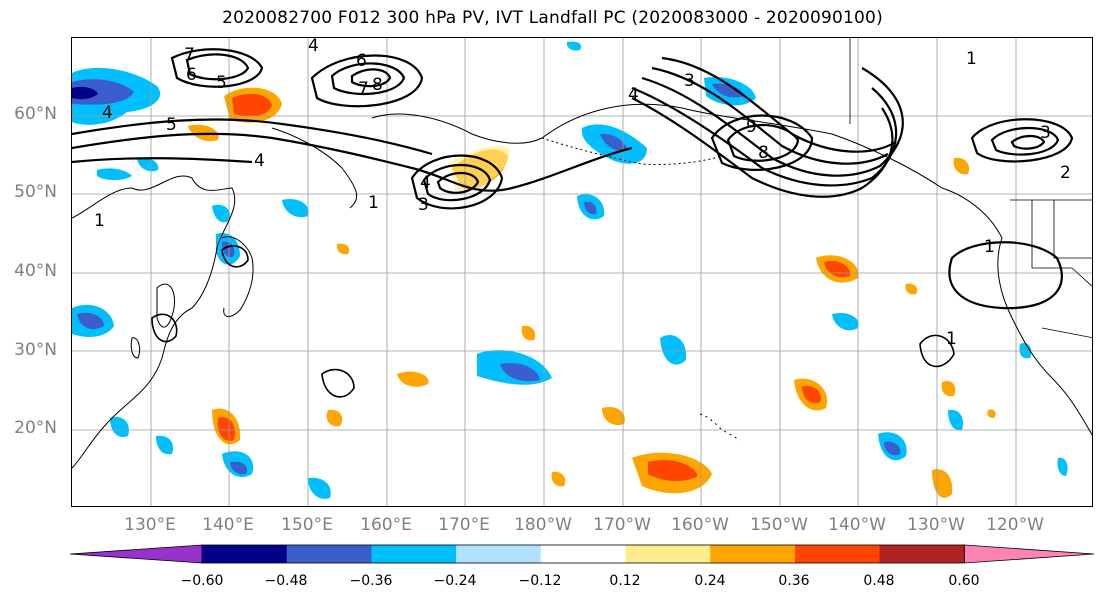 The width and height of the screenshot is (1105, 601). Describe the element at coordinates (540, 581) in the screenshot. I see `colorbar-tick: −0.12` at that location.